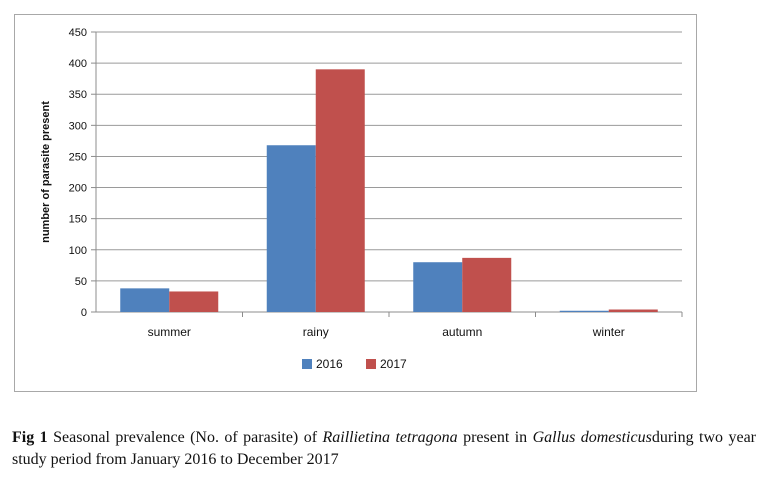 Image resolution: width=768 pixels, height=485 pixels. Describe the element at coordinates (307, 364) in the screenshot. I see `legend-swatch-2016` at that location.